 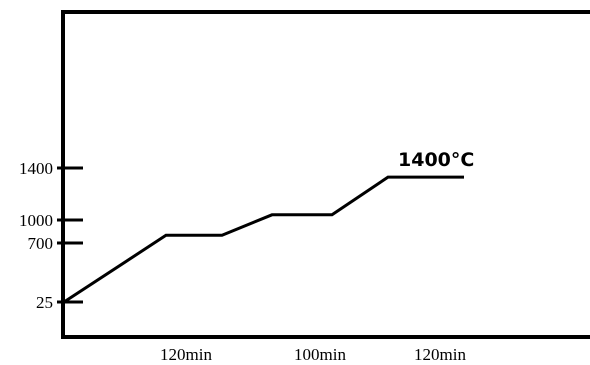 I want to click on x-axis-ticks: 120min 100min 120min, so click(x=313, y=354).